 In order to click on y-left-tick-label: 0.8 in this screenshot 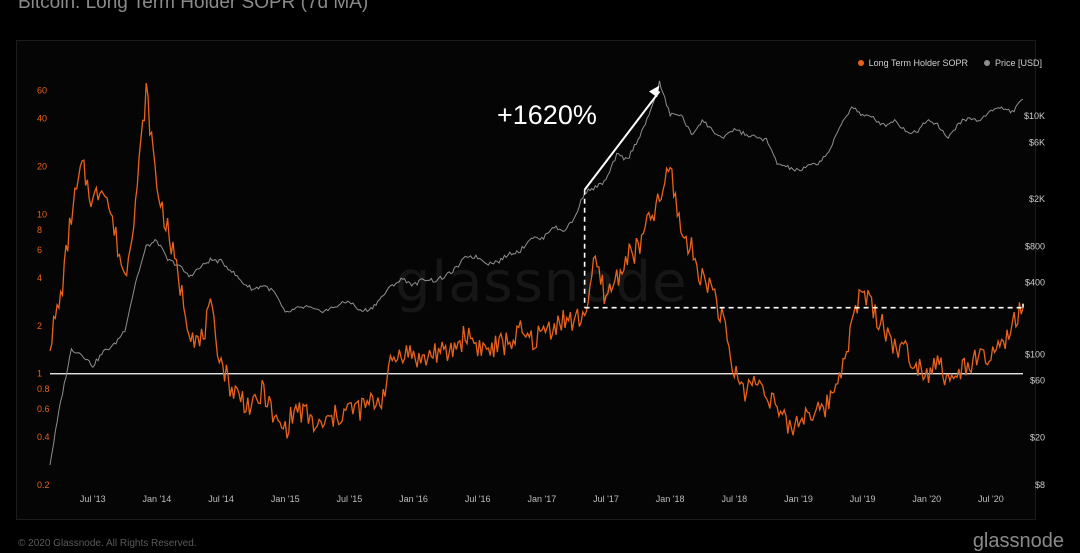, I will do `click(43, 389)`.